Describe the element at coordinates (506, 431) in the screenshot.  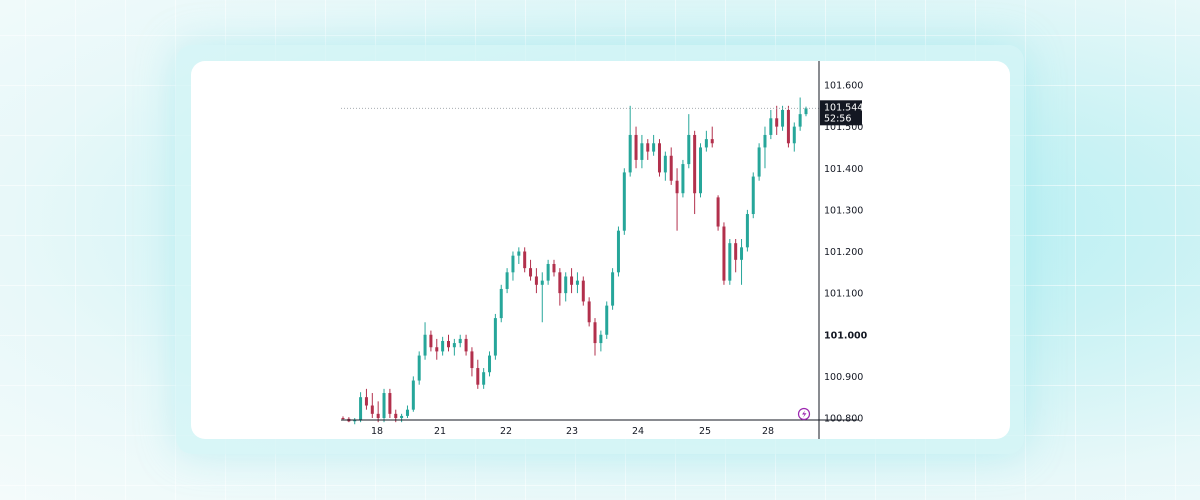
I see `time-tick-label: 22` at that location.